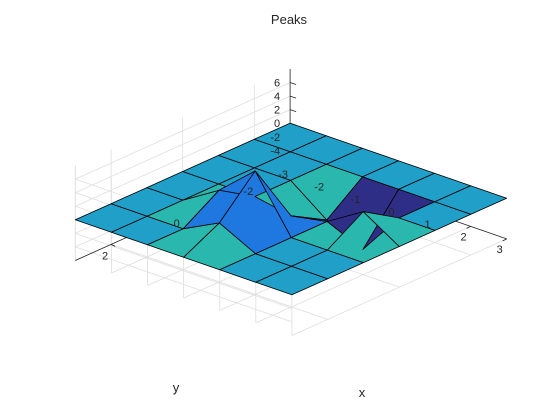 The height and width of the screenshot is (420, 560). I want to click on chart-title: Peaks, so click(289, 19).